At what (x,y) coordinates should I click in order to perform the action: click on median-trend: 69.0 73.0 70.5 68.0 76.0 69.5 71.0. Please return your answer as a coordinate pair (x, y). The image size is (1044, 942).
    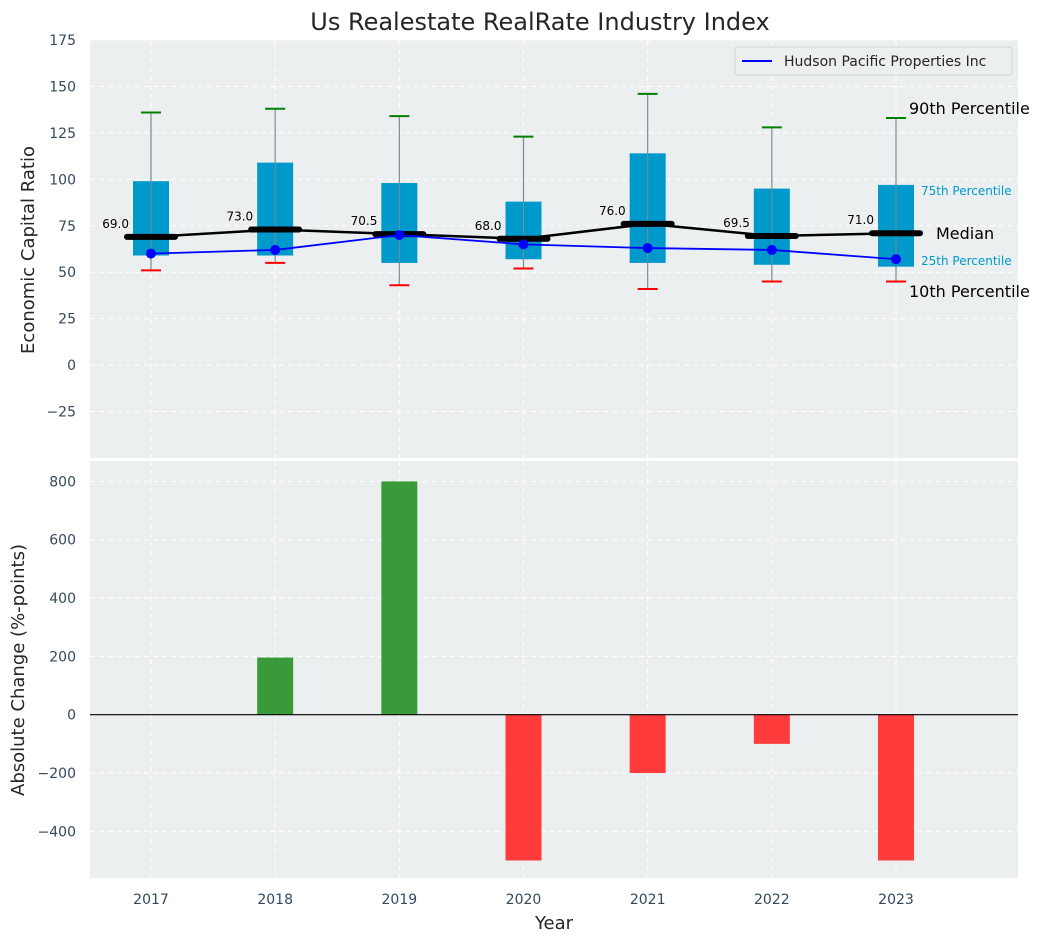
    Looking at the image, I should click on (512, 223).